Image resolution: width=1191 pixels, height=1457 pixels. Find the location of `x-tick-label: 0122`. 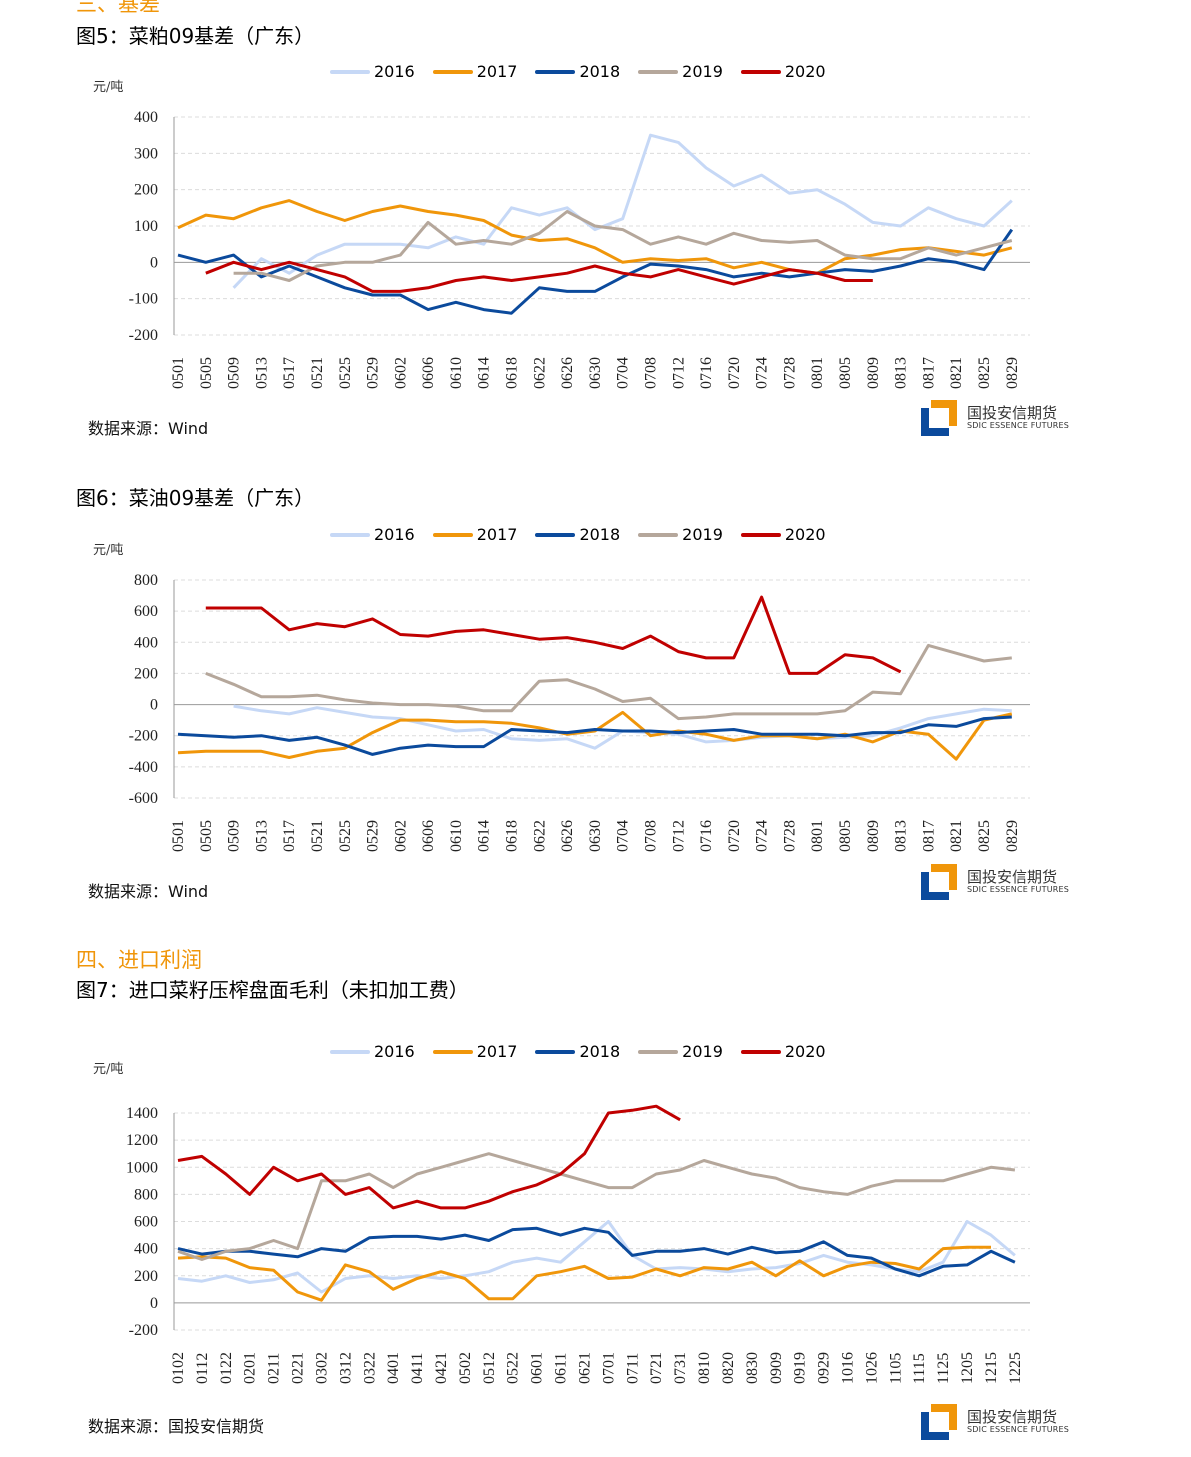

x-tick-label: 0122 is located at coordinates (226, 1368).